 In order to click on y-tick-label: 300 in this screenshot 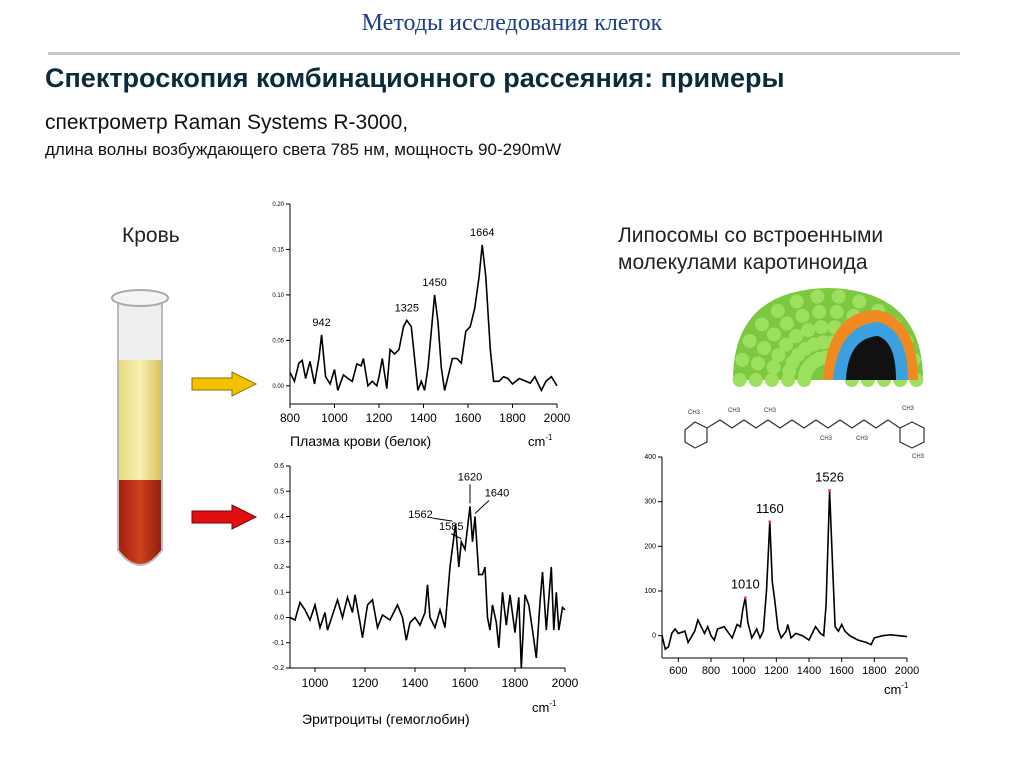, I will do `click(650, 502)`.